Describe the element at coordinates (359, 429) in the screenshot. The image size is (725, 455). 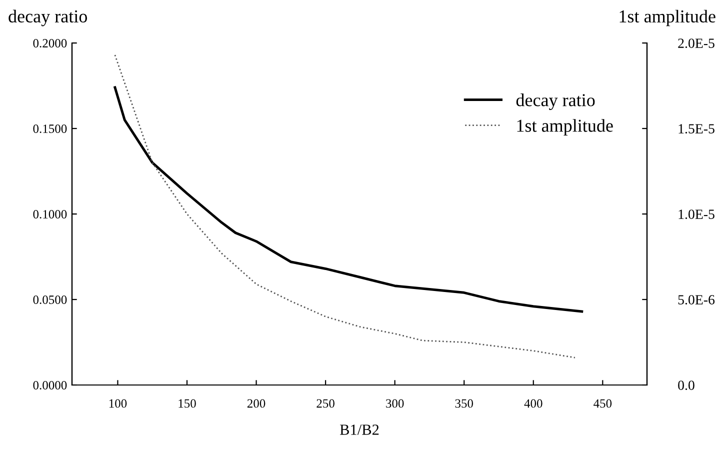
I see `x-axis-title: B1/B2` at that location.